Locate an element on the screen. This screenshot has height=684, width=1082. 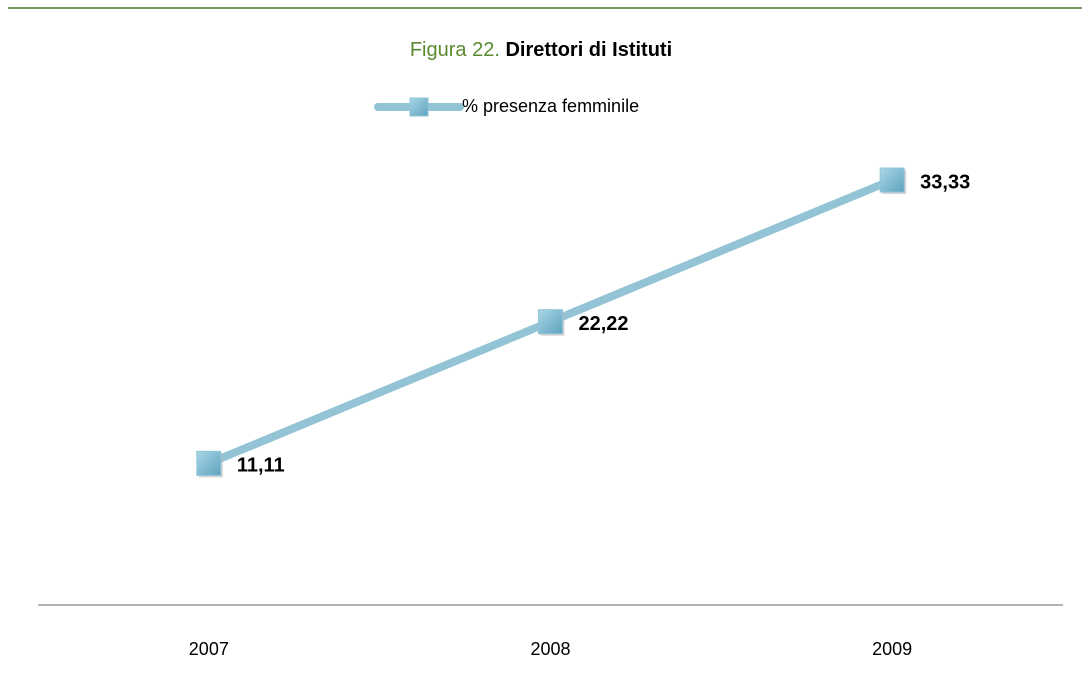
data-label: 22,22 is located at coordinates (604, 324).